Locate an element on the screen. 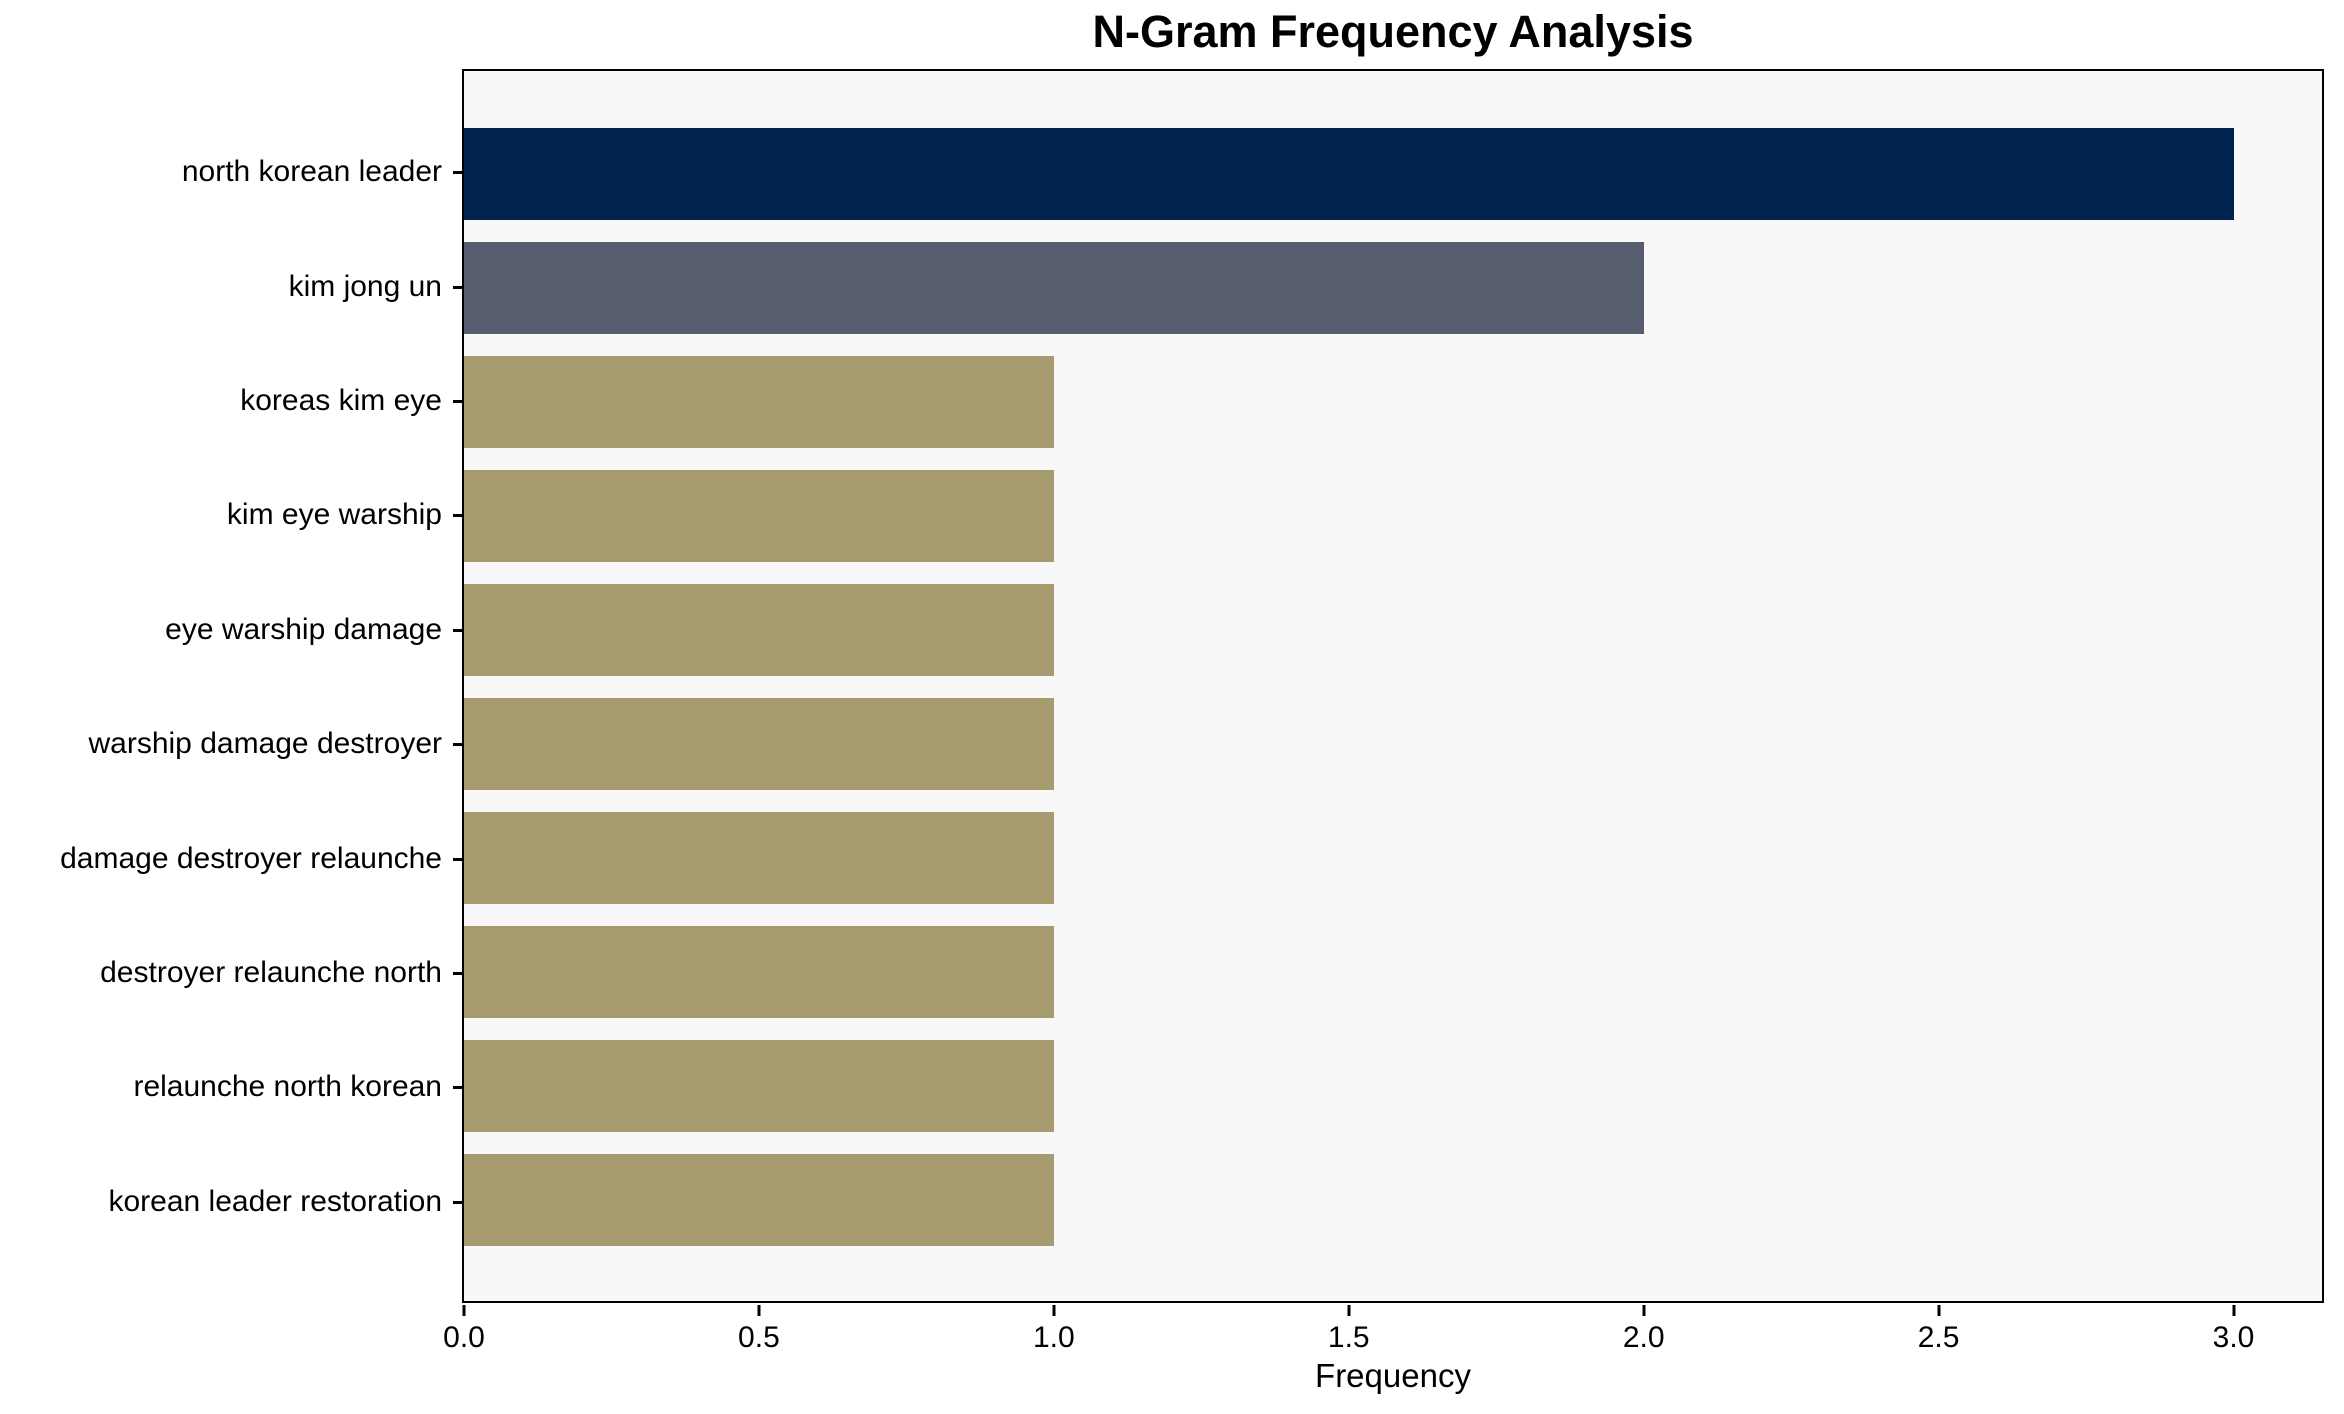  y-tick: eye warship damage is located at coordinates (231, 630).